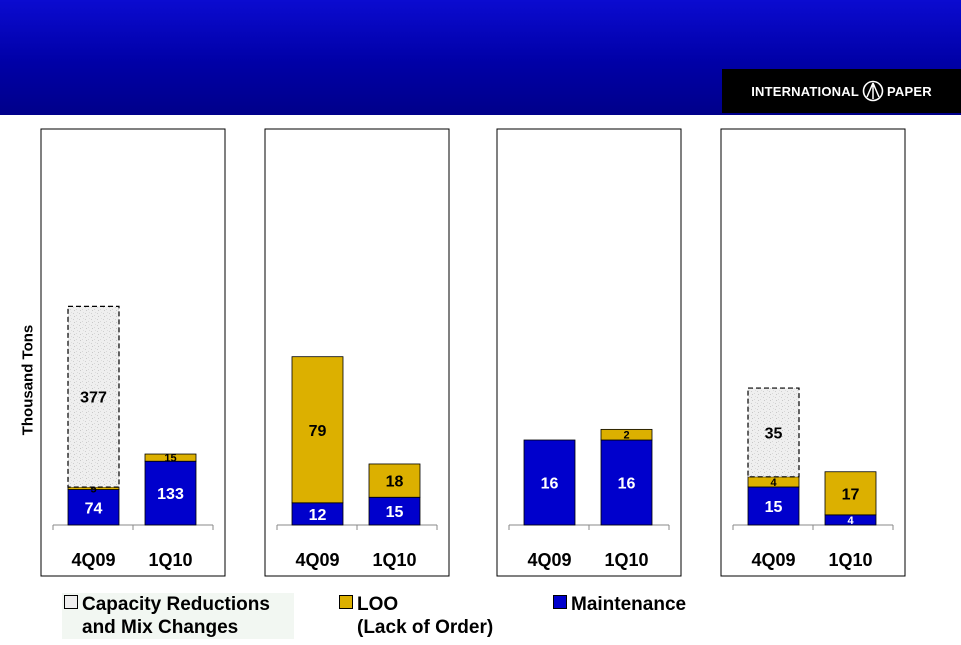 The height and width of the screenshot is (645, 961). Describe the element at coordinates (773, 483) in the screenshot. I see `data-label-loo-4q09-4: 4` at that location.